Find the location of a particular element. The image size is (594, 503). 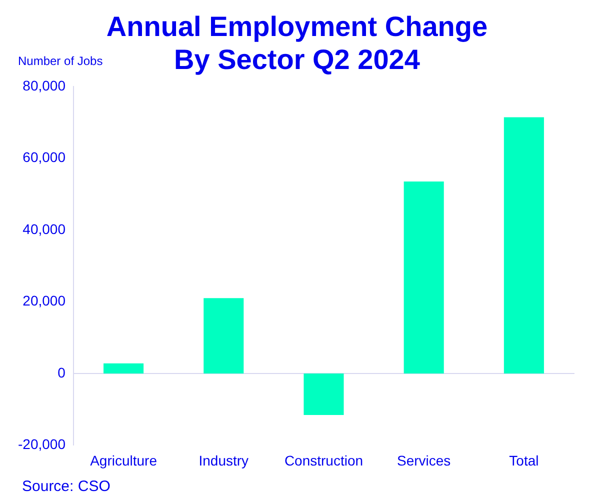

x-tick-label: Services is located at coordinates (424, 460).